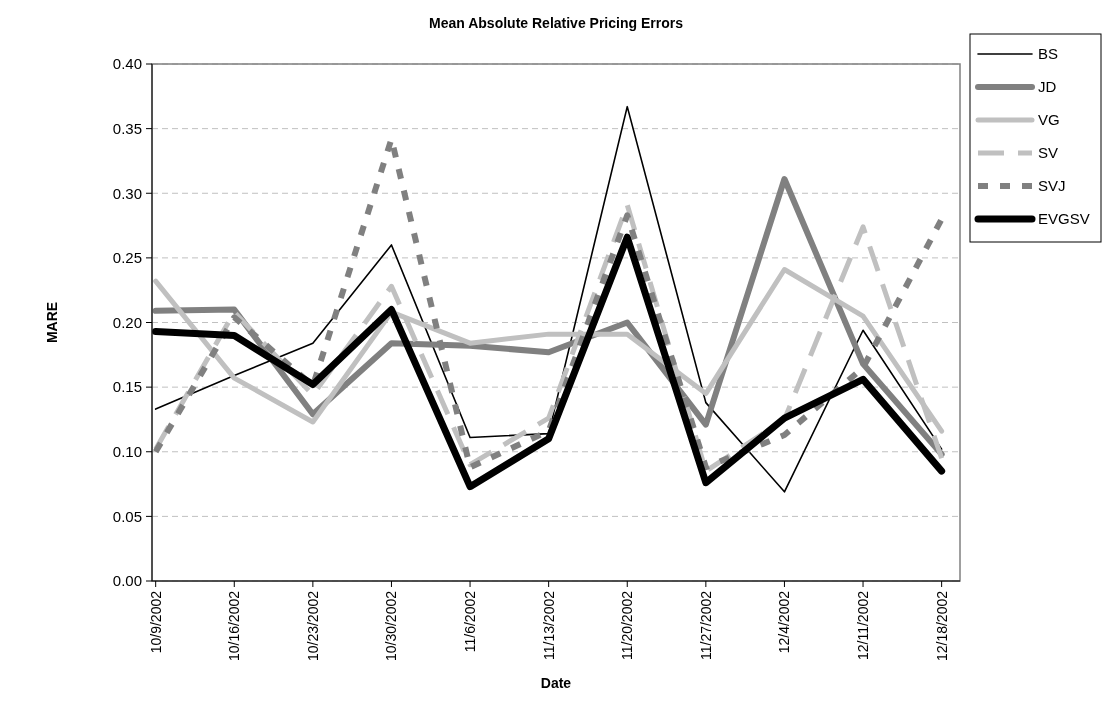 Image resolution: width=1105 pixels, height=701 pixels. Describe the element at coordinates (784, 622) in the screenshot. I see `x-tick-label: 12/4/2002` at that location.